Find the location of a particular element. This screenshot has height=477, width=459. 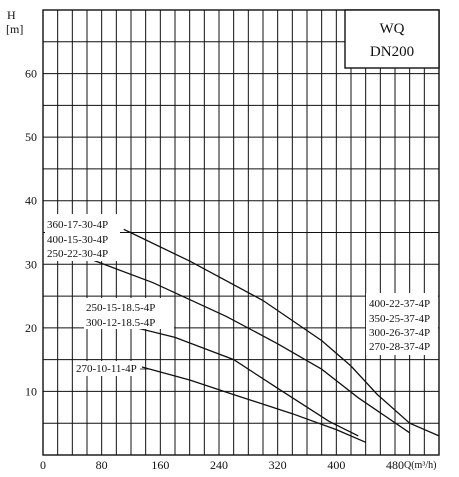

y-axis-symbol: H is located at coordinates (11, 15).